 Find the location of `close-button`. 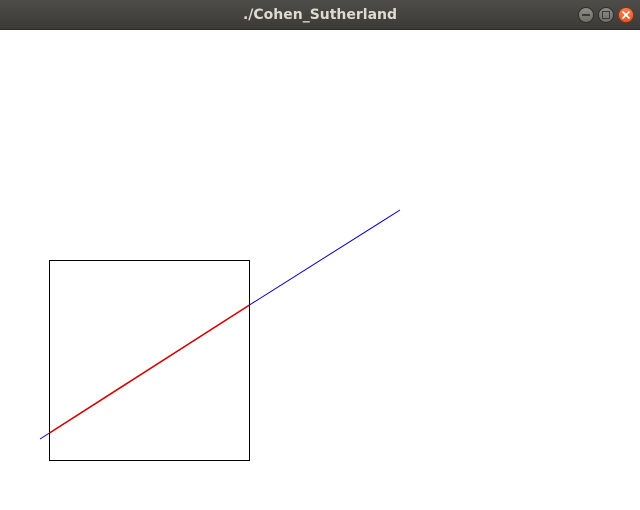

close-button is located at coordinates (626, 15).